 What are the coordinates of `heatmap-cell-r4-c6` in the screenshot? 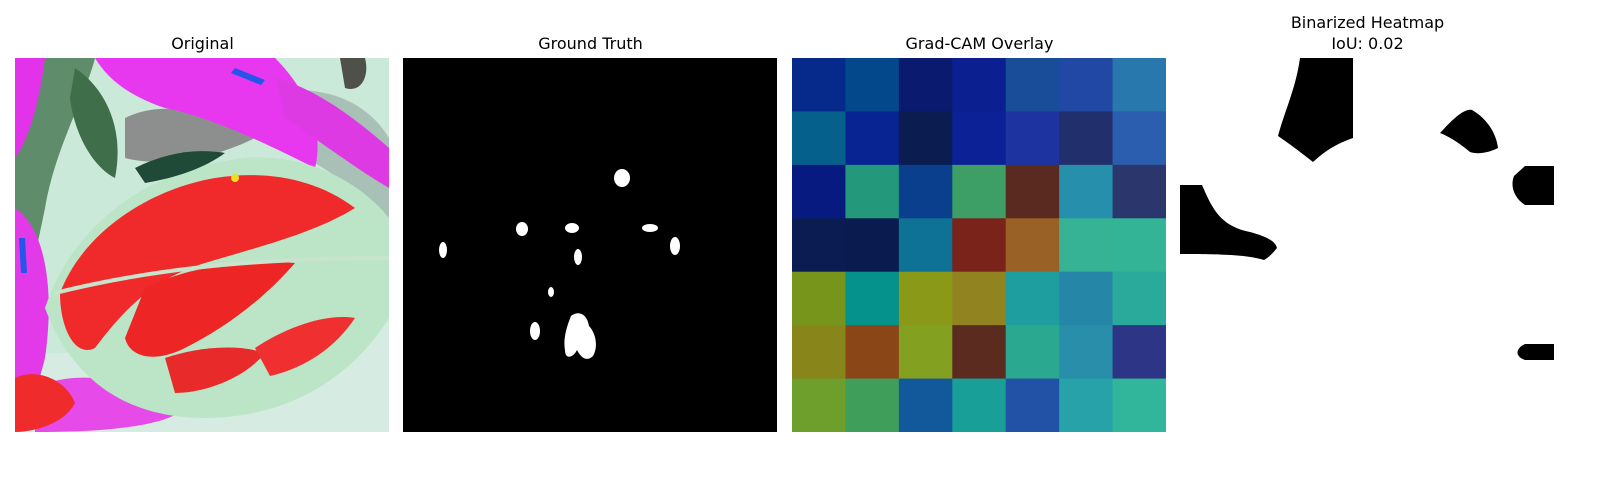 It's located at (1139, 298).